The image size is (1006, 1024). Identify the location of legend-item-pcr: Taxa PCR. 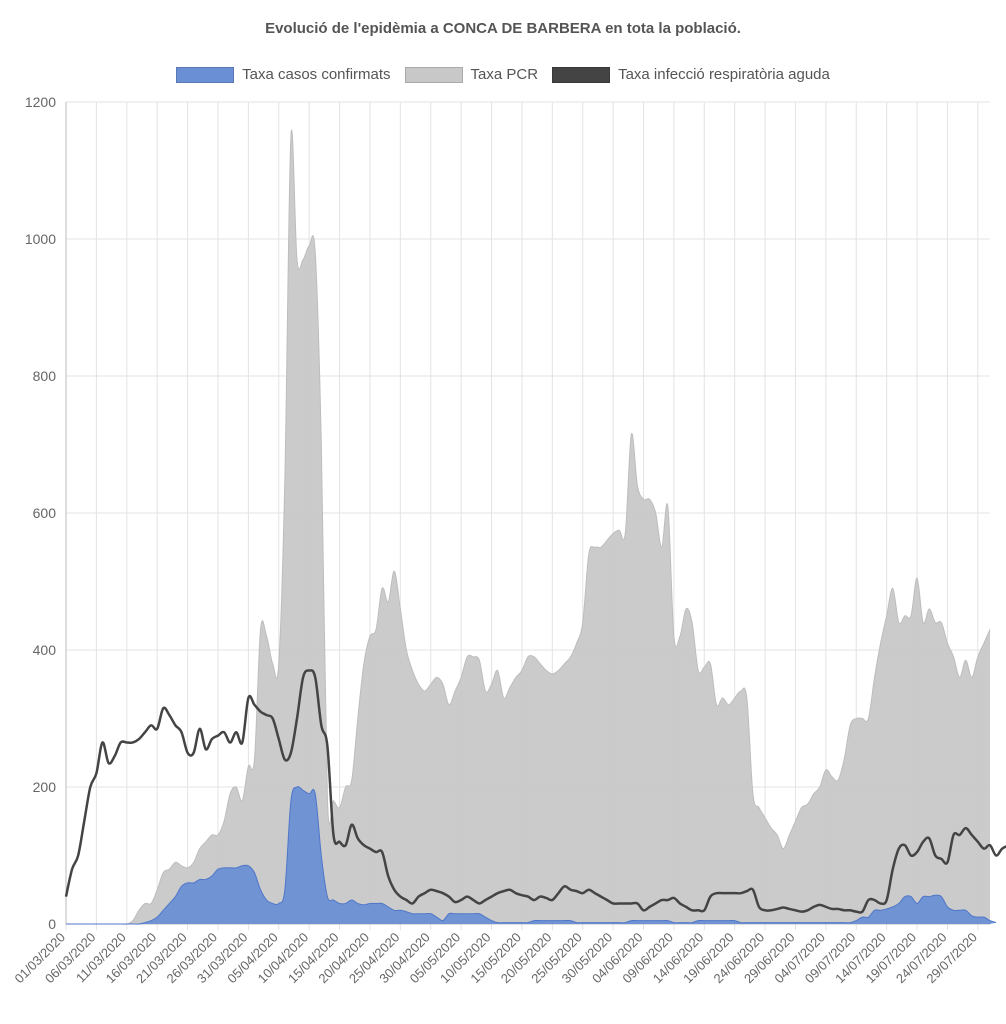
(471, 74).